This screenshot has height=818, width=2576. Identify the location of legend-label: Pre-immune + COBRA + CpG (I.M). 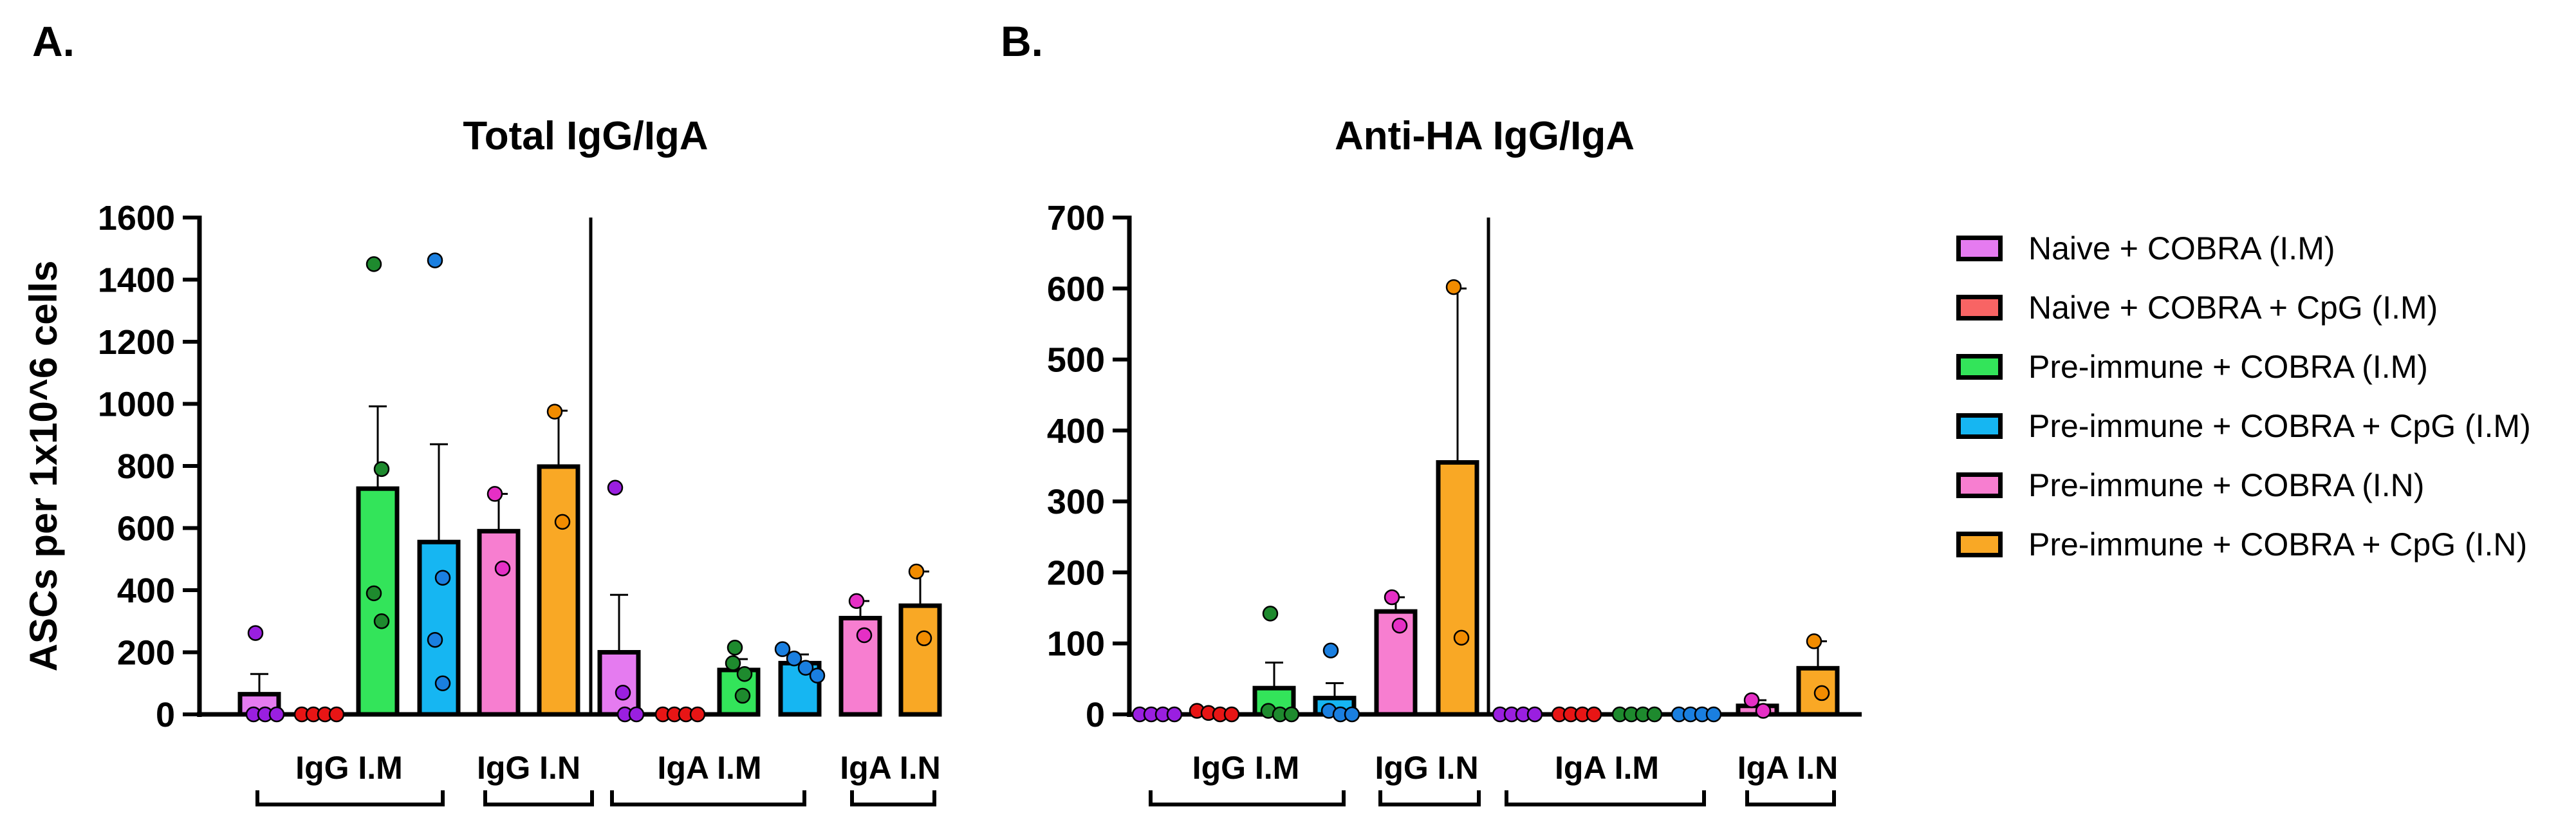
(2279, 426).